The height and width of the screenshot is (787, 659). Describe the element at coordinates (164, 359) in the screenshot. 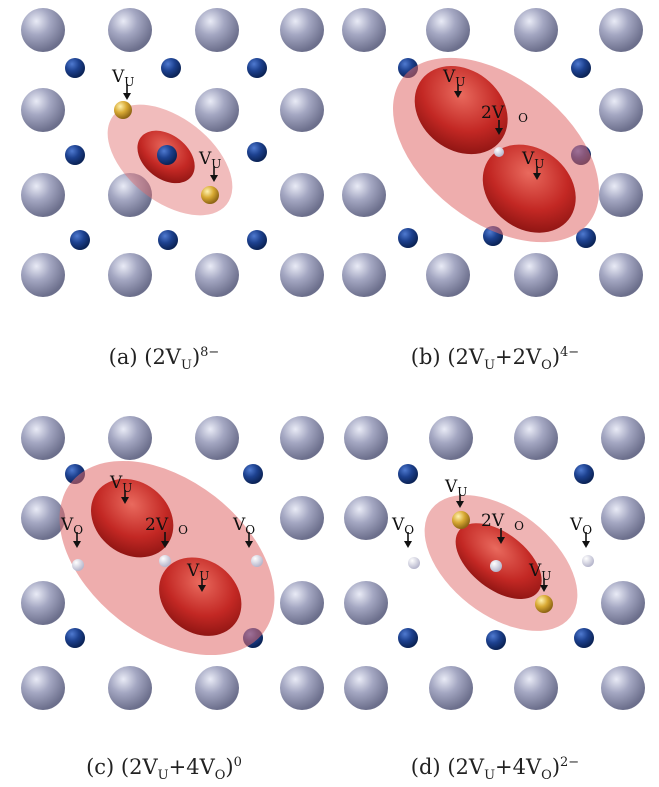

I see `caption-a: (a) (2VU)8−` at that location.